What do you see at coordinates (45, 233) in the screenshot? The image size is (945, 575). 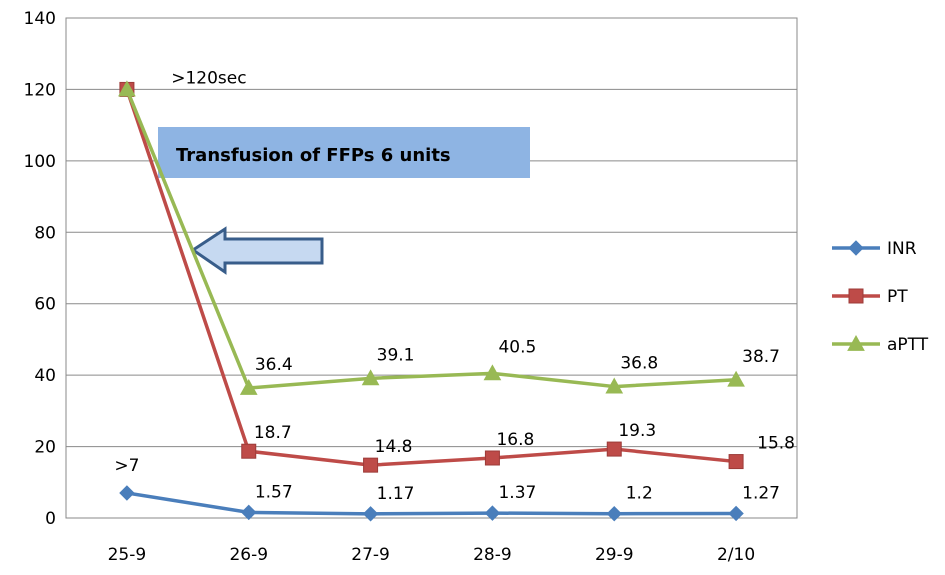 I see `y-tick-label: 80` at bounding box center [45, 233].